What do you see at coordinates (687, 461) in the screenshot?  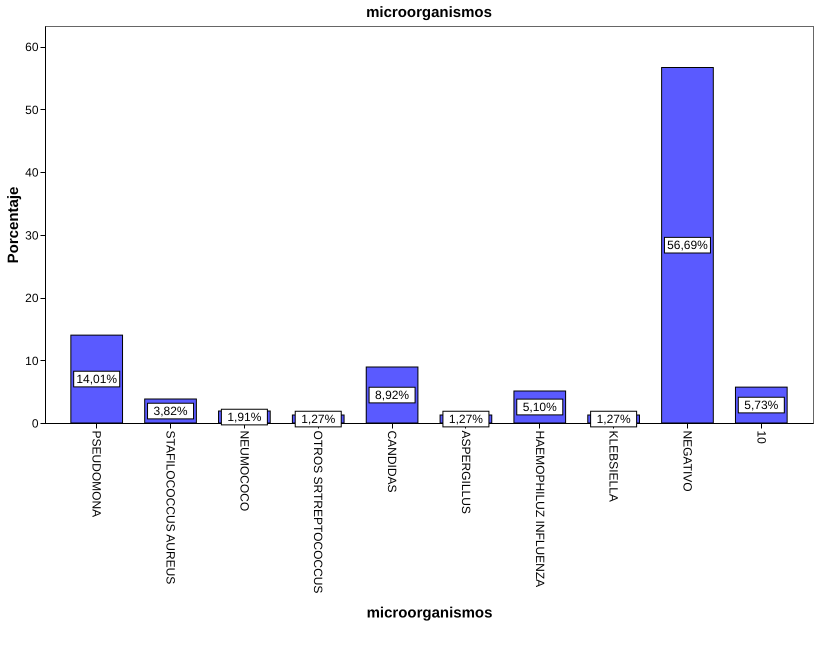 I see `x-tick-label: NEGATIVO` at bounding box center [687, 461].